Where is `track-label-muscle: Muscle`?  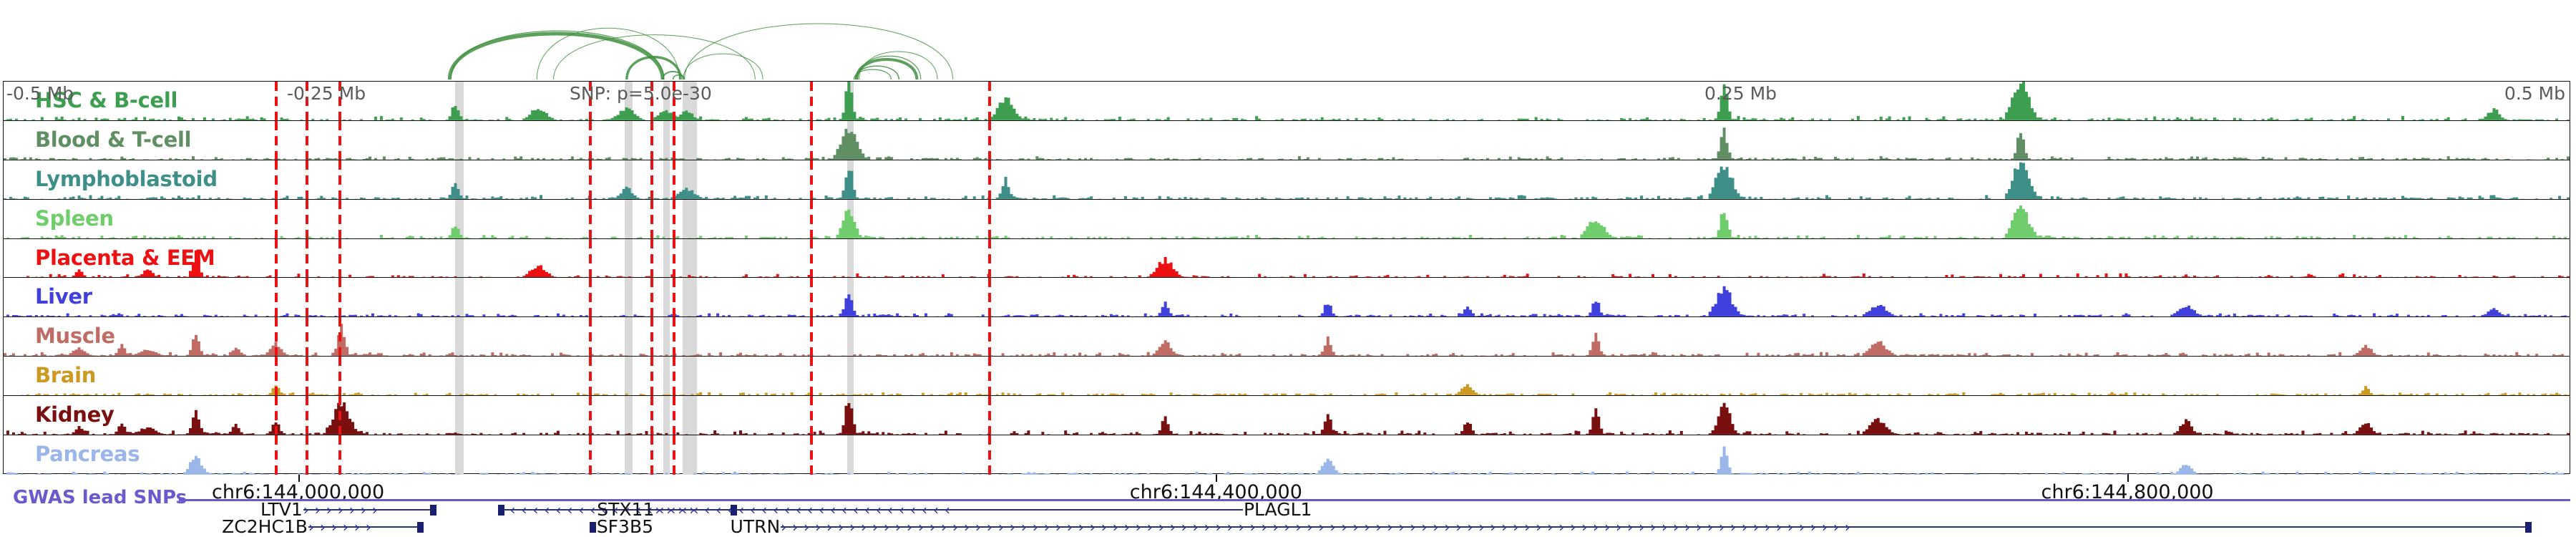 track-label-muscle: Muscle is located at coordinates (75, 336).